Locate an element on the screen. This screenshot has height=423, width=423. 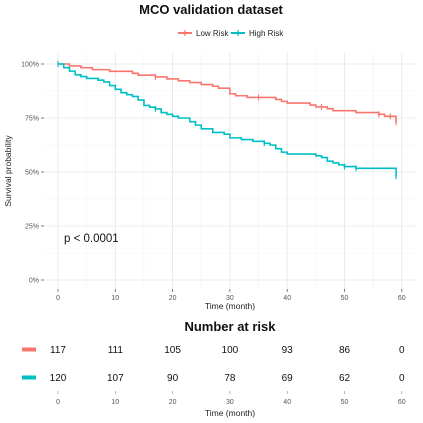
risk-x-tick-label: 40 is located at coordinates (287, 402).